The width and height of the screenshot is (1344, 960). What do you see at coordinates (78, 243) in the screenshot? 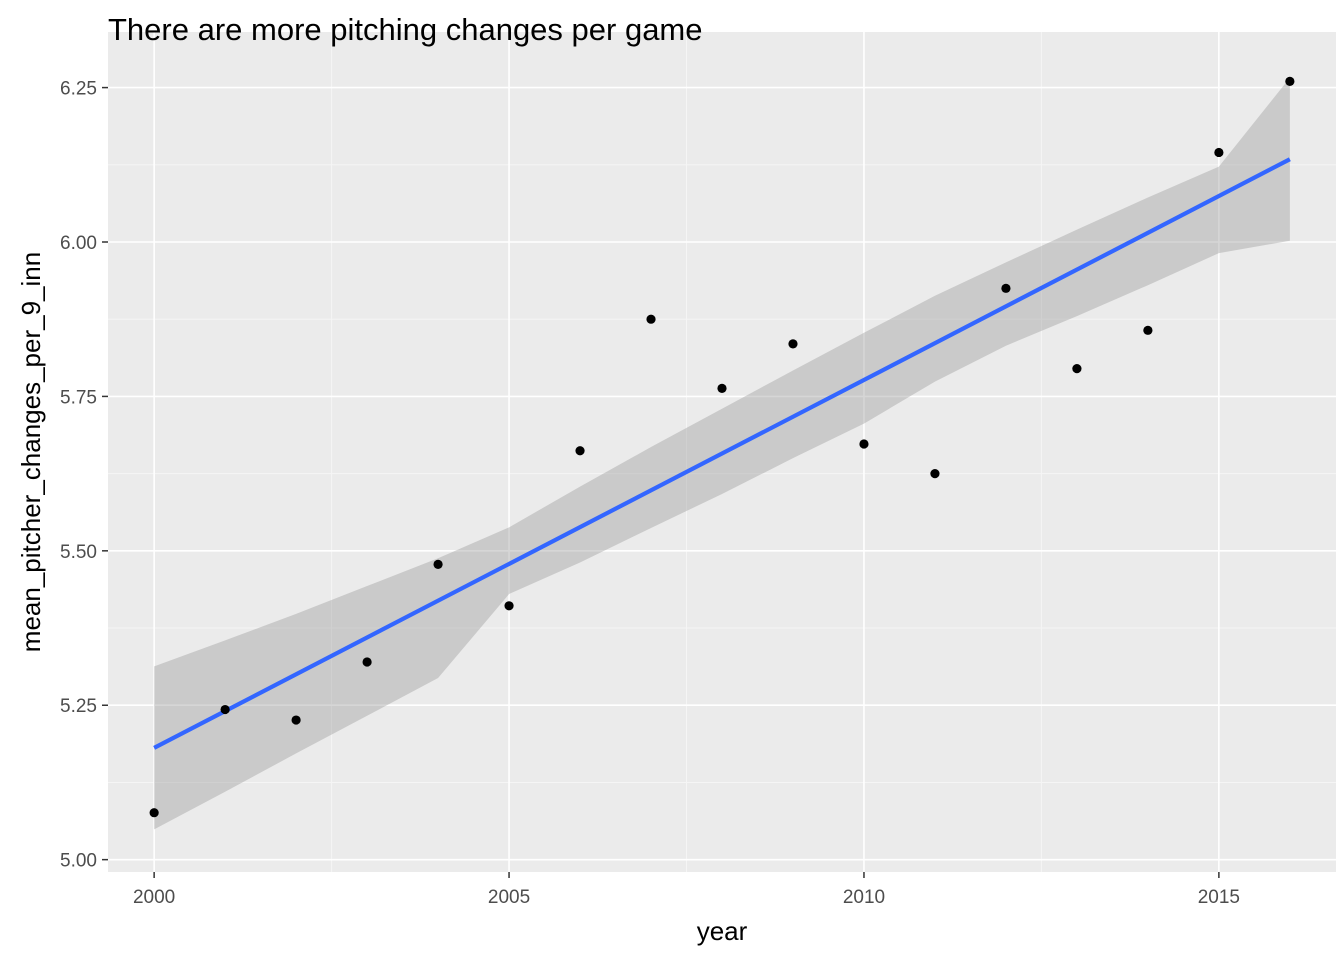
I see `y-tick-label: 6.00` at bounding box center [78, 243].